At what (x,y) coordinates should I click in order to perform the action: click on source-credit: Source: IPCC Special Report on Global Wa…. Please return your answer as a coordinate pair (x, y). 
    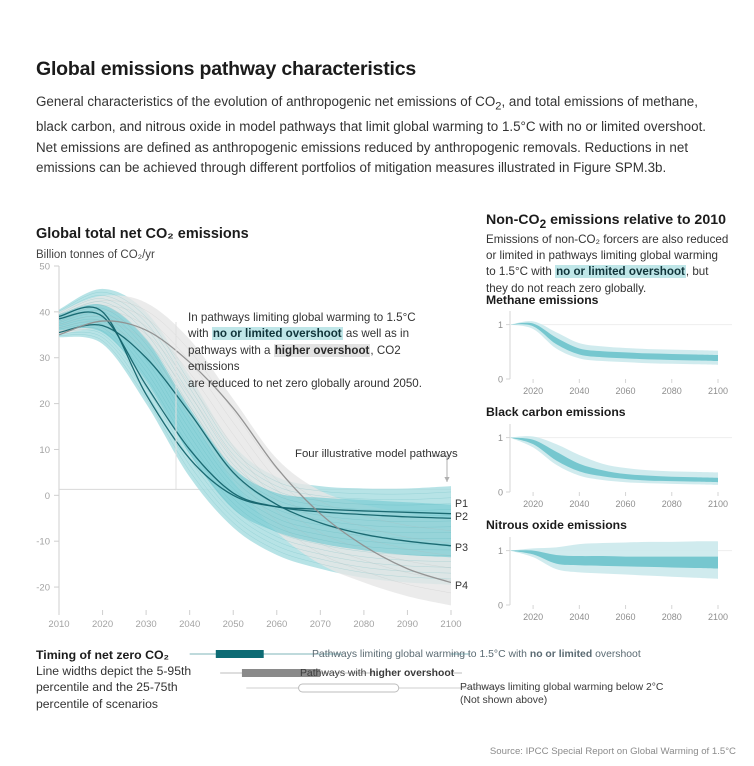
    Looking at the image, I should click on (612, 751).